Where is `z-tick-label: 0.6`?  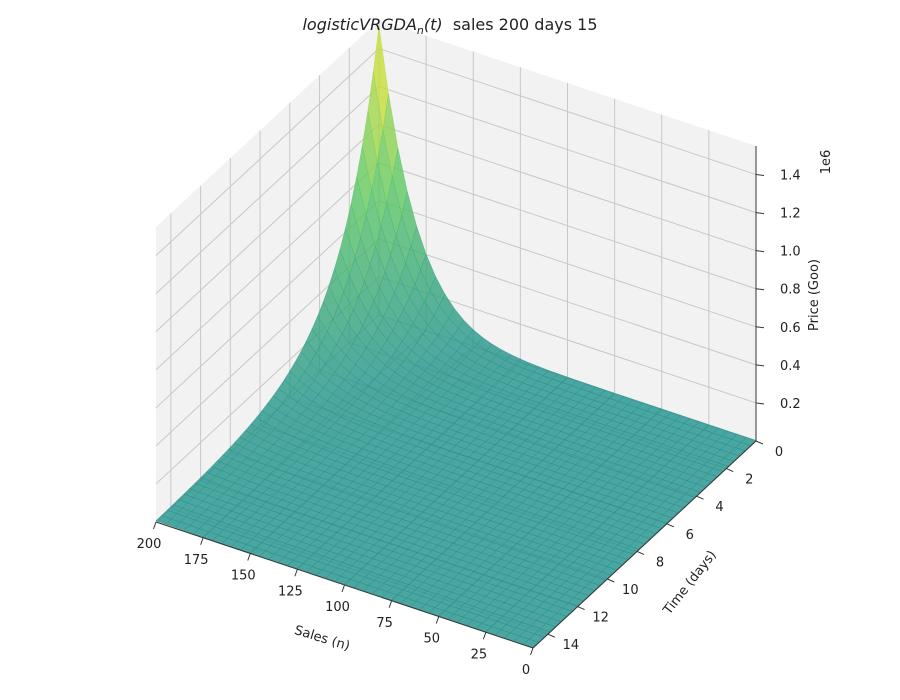
z-tick-label: 0.6 is located at coordinates (790, 328).